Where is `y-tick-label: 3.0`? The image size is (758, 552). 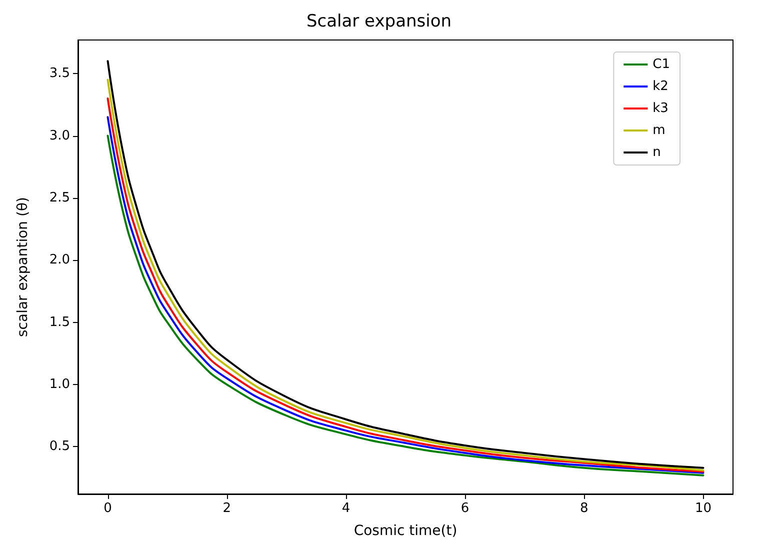
y-tick-label: 3.0 is located at coordinates (59, 136).